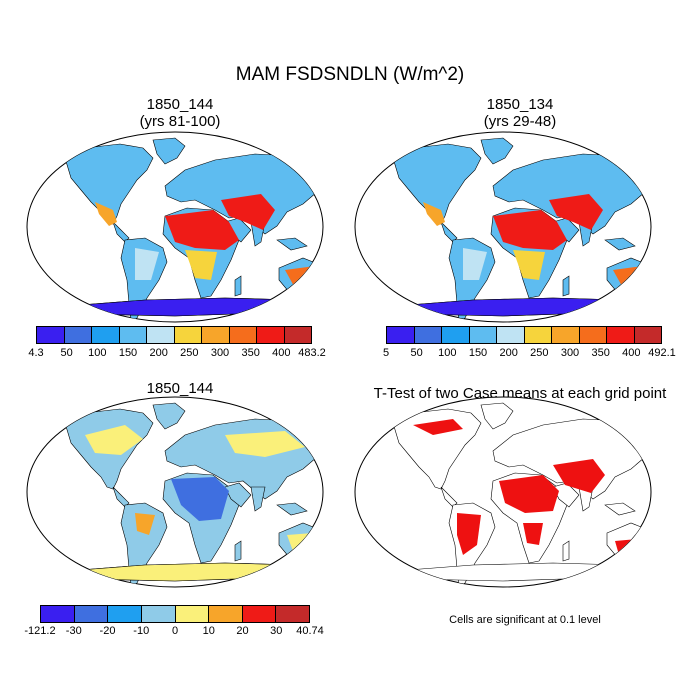 This screenshot has width=700, height=700. Describe the element at coordinates (176, 354) in the screenshot. I see `colorbar-top-left-labels: 4.3 50 100 150 200 250 300 350 400 483.2` at that location.